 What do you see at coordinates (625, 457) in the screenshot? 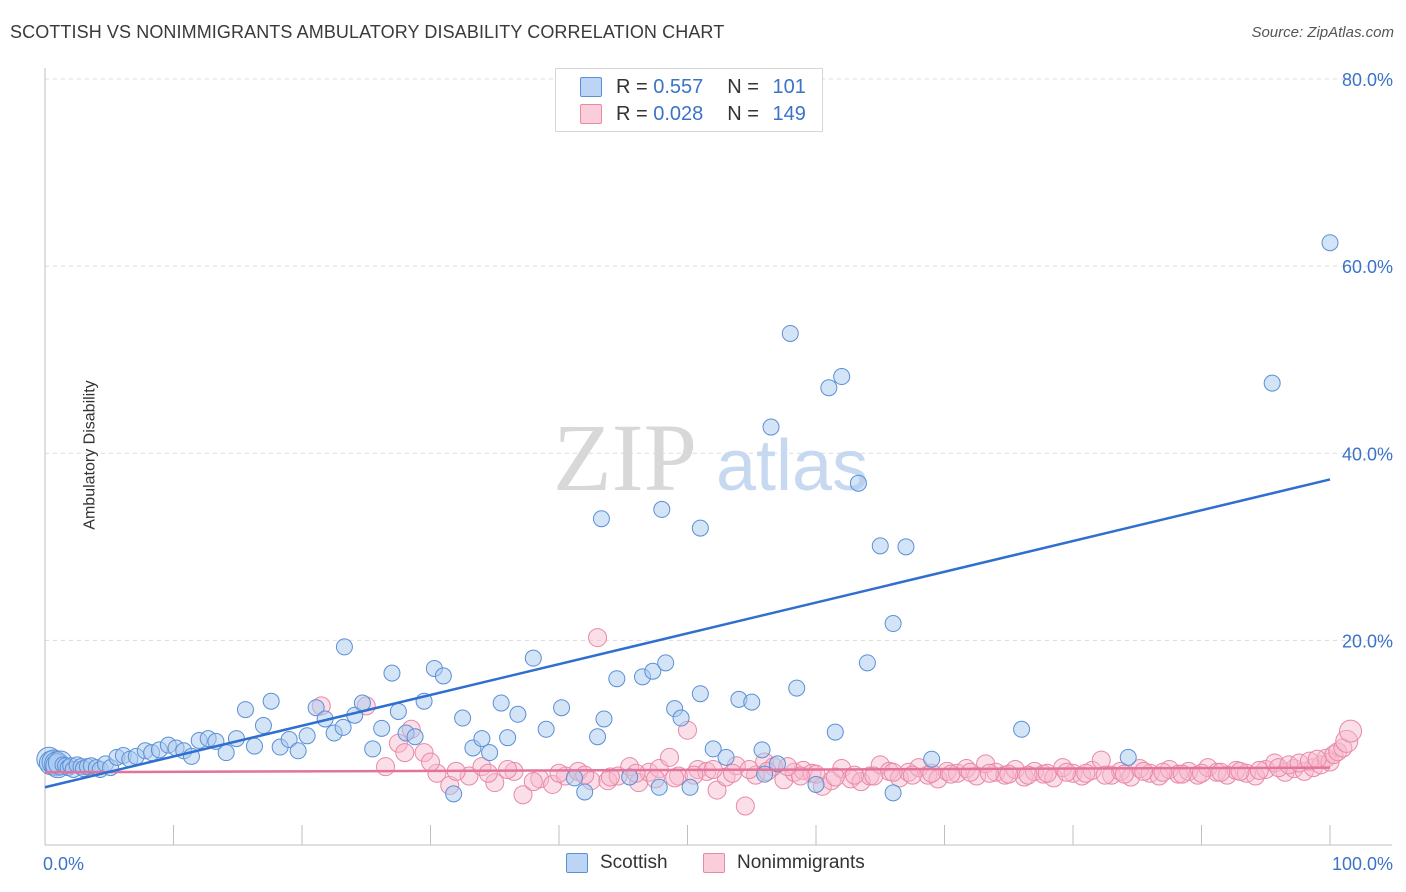
I see `watermark-zip: ZIP` at bounding box center [625, 457].